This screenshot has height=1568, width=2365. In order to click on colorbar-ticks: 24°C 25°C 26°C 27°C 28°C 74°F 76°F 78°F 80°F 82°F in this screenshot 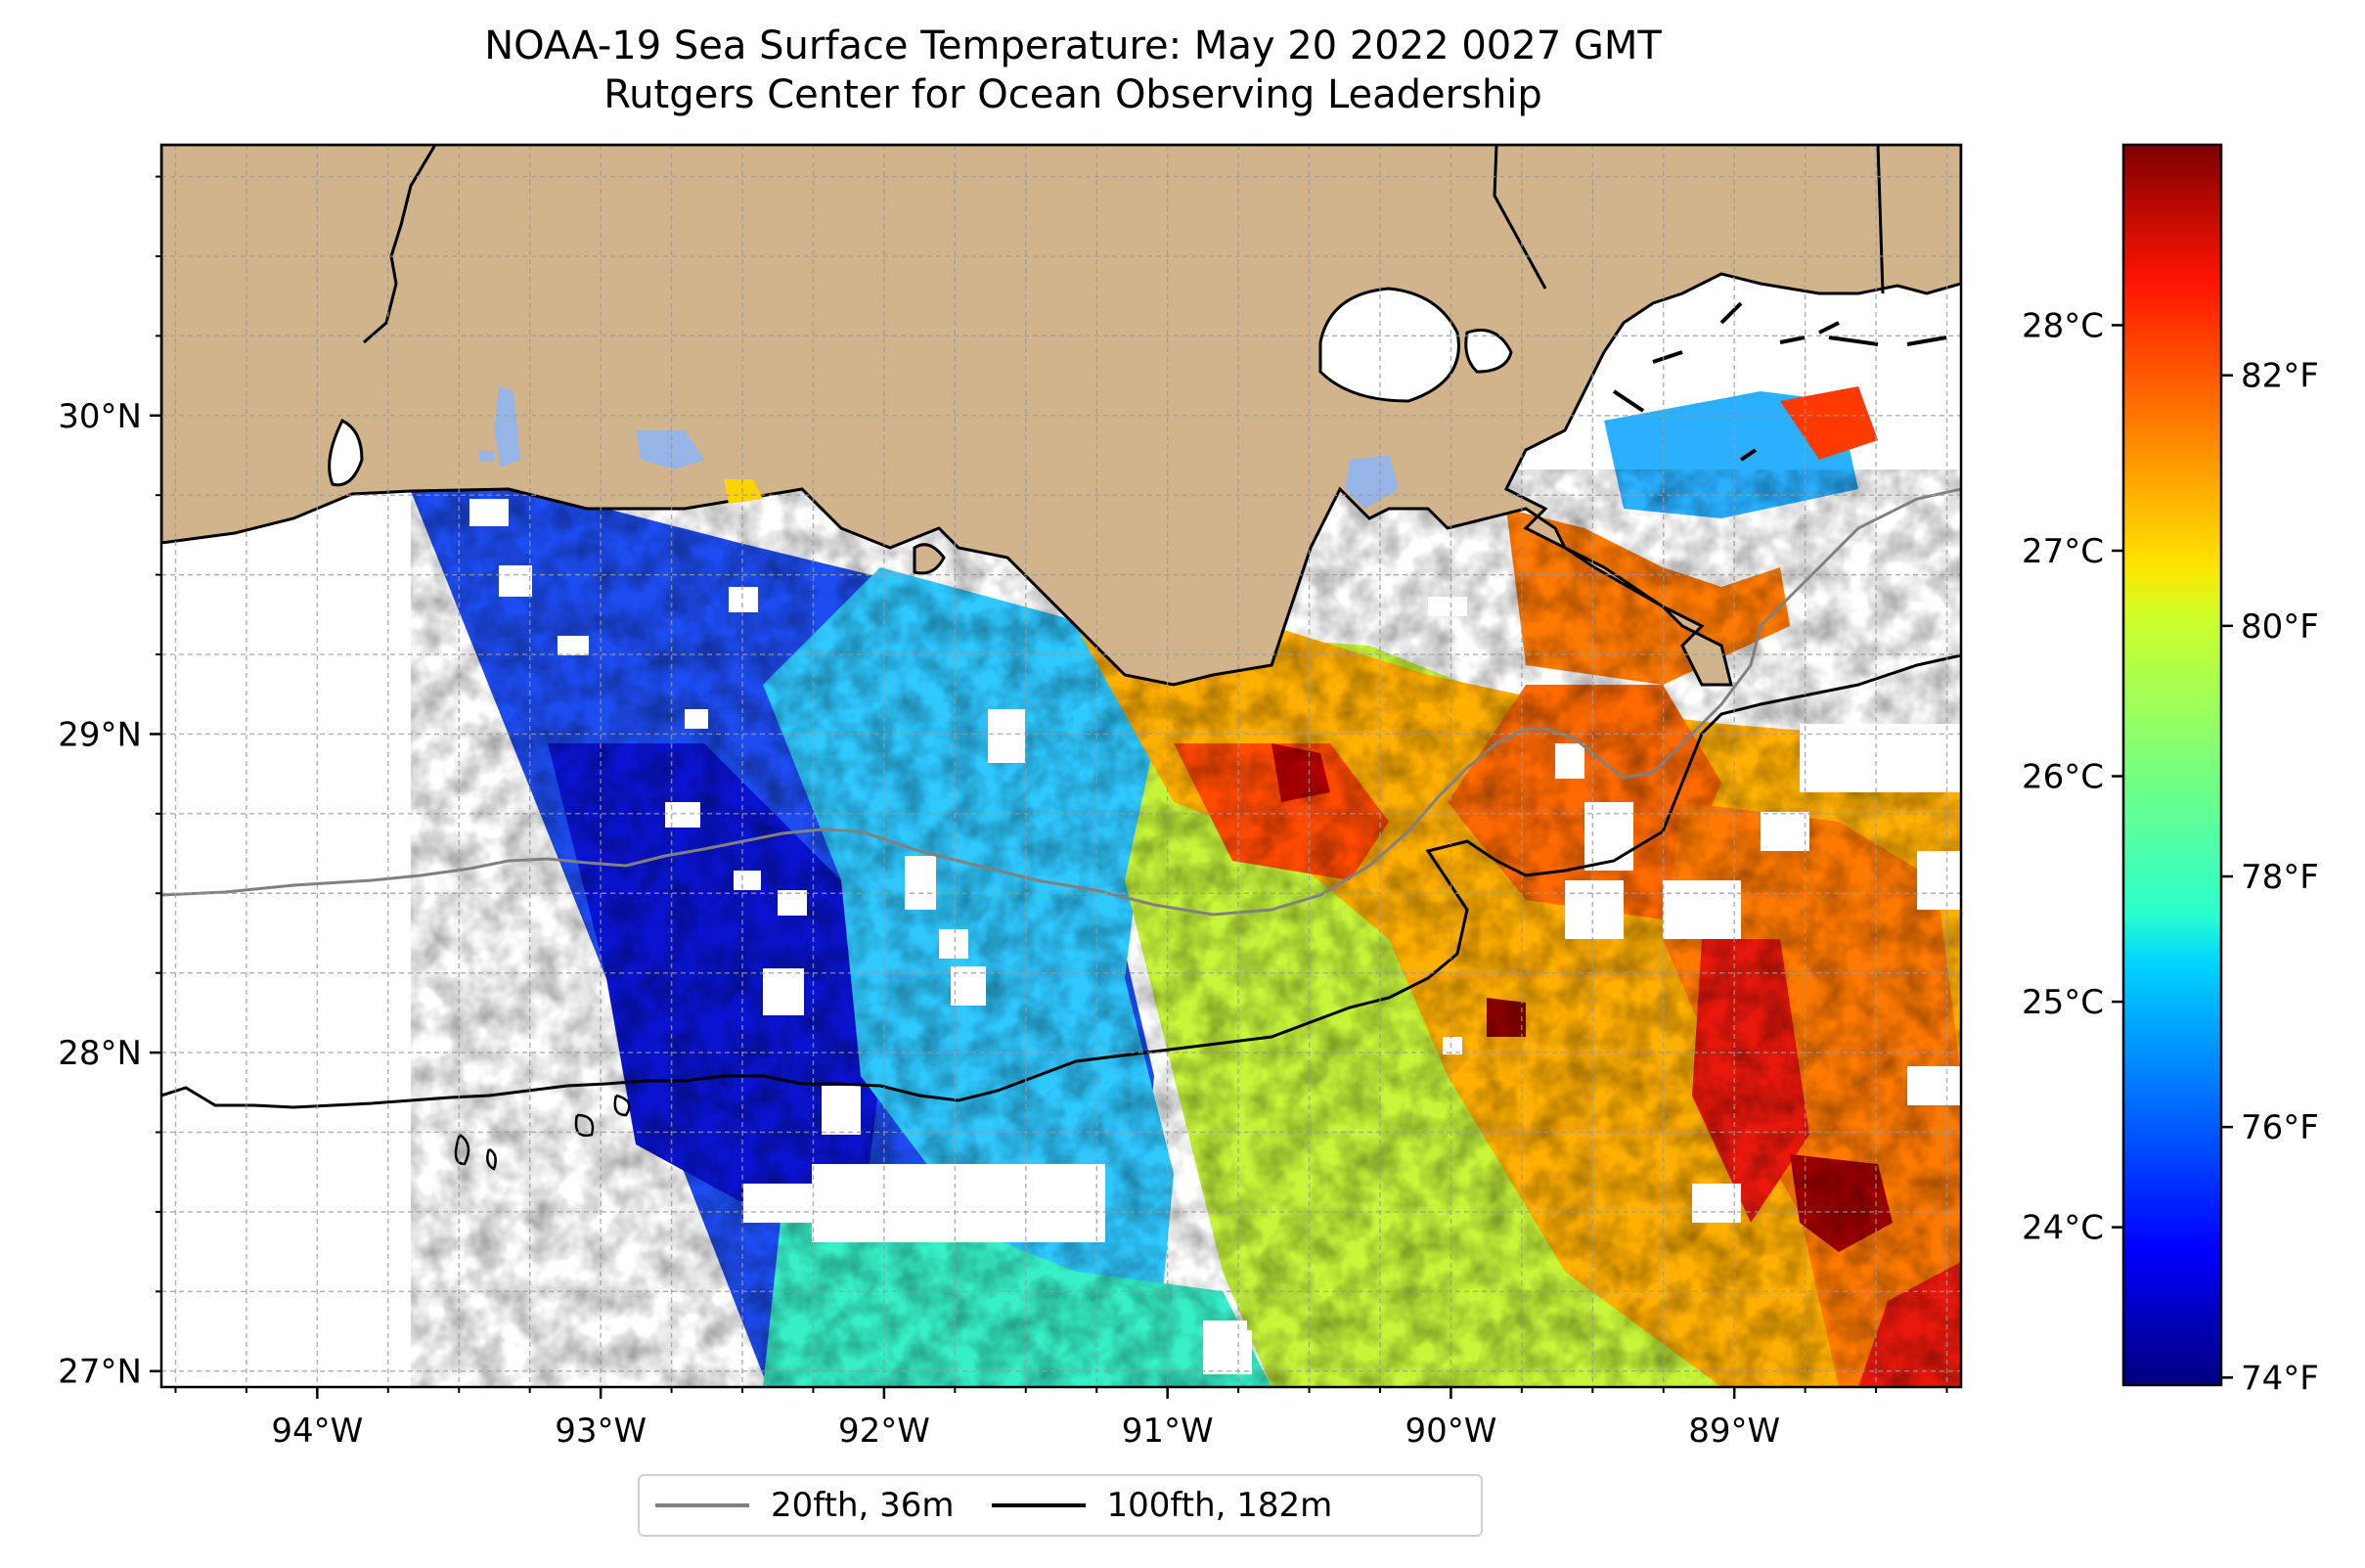, I will do `click(2170, 852)`.